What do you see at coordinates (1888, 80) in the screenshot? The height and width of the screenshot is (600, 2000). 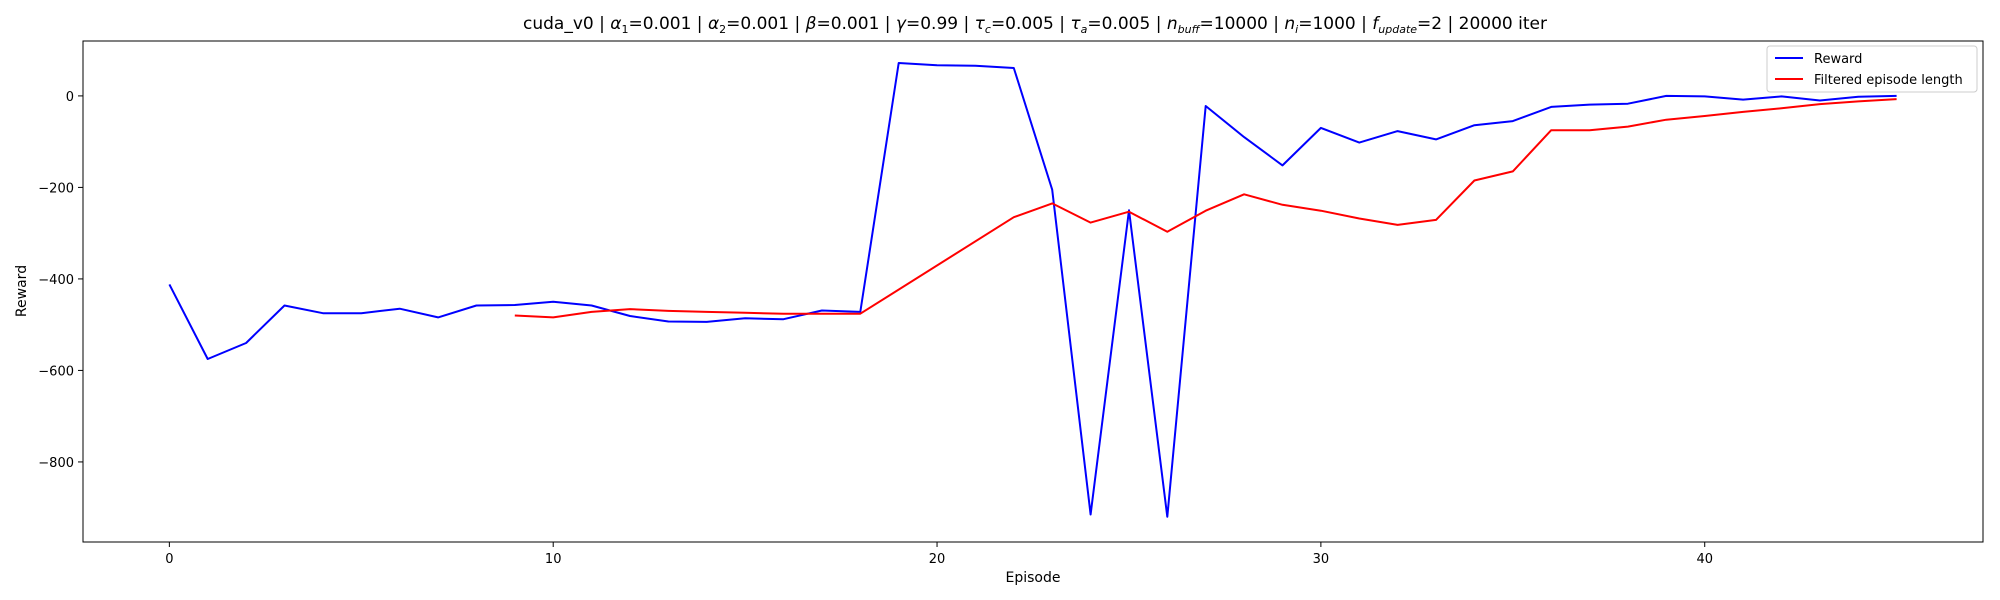 I see `legend-label-filtered-episode-length: Filtered episode length` at bounding box center [1888, 80].